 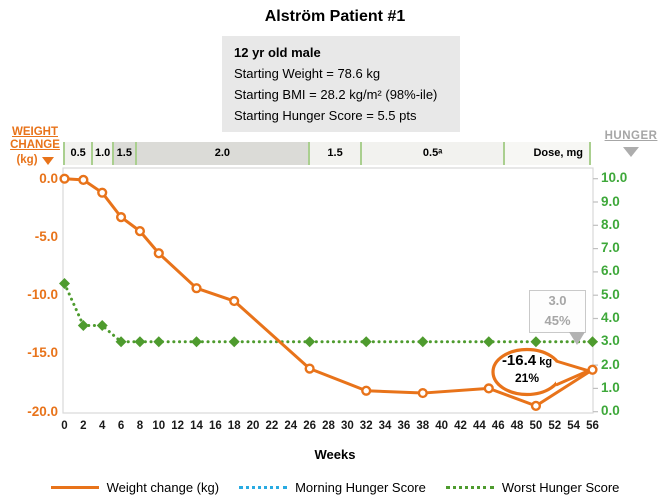 I want to click on hunger-callout-pointer-icon, so click(x=577, y=338).